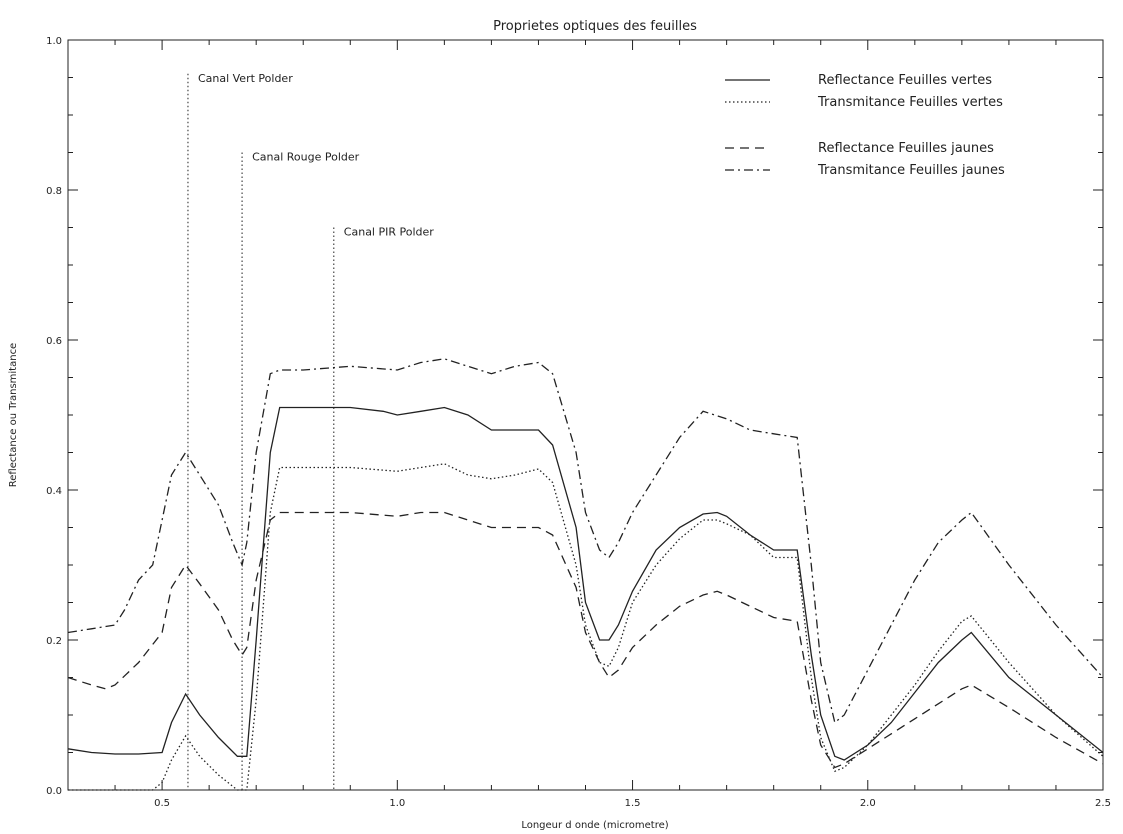  I want to click on legend-label: Reflectance Feuilles jaunes, so click(906, 148).